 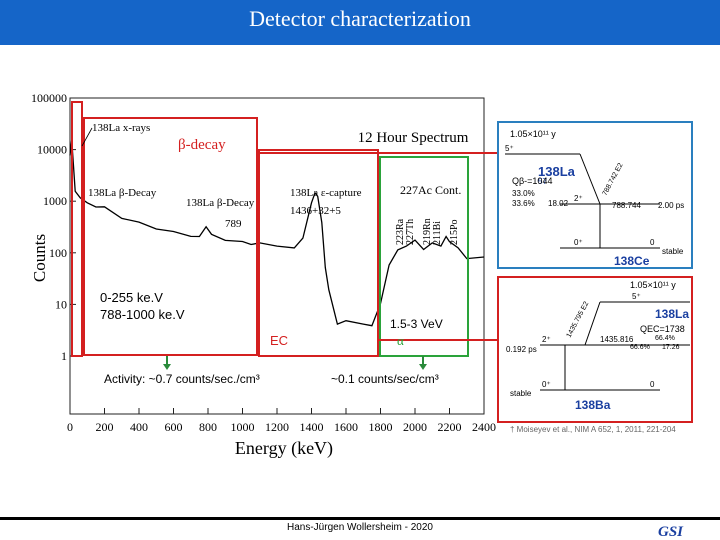 What do you see at coordinates (174, 427) in the screenshot?
I see `x-tick-label: 600` at bounding box center [174, 427].